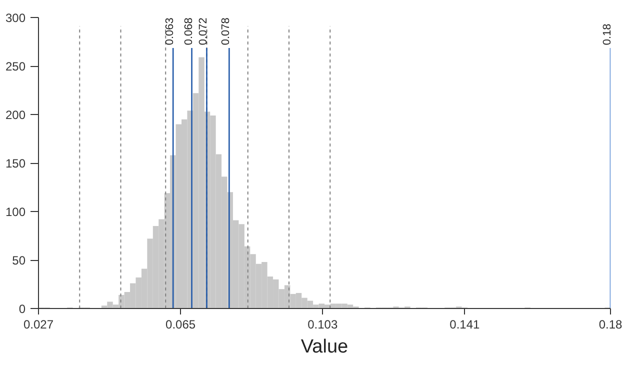 This screenshot has height=366, width=640. Describe the element at coordinates (38, 325) in the screenshot. I see `x-tick-label: 0.027` at that location.